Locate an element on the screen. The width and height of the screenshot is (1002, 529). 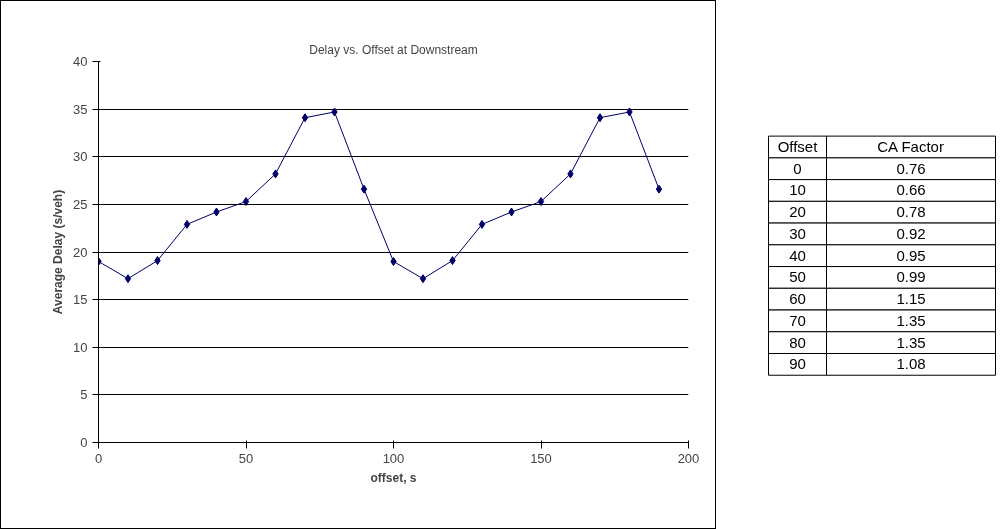
x-tick-label: 150 is located at coordinates (541, 458).